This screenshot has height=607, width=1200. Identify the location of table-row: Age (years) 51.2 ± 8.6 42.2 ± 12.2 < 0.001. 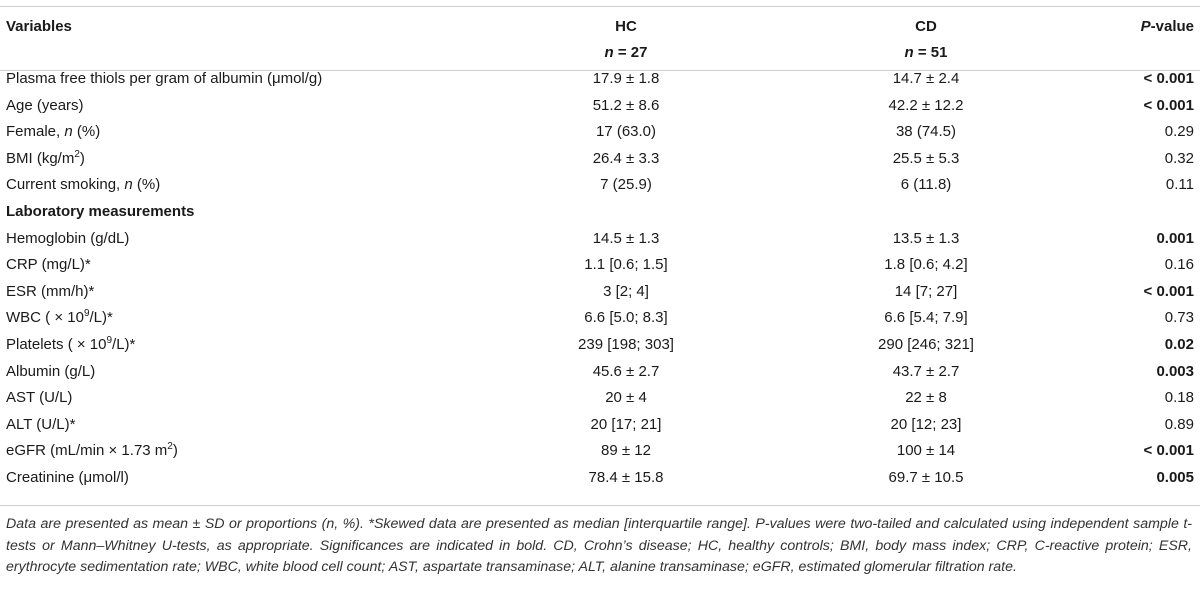
(600, 106).